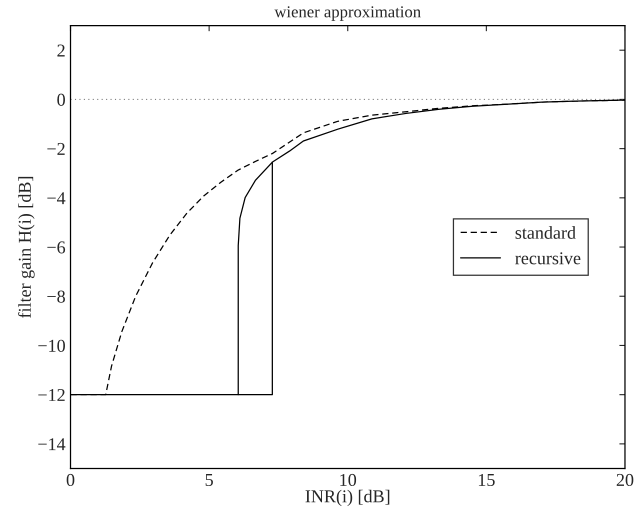 This screenshot has width=641, height=512. Describe the element at coordinates (347, 13) in the screenshot. I see `chart-title: wiener approximation` at that location.